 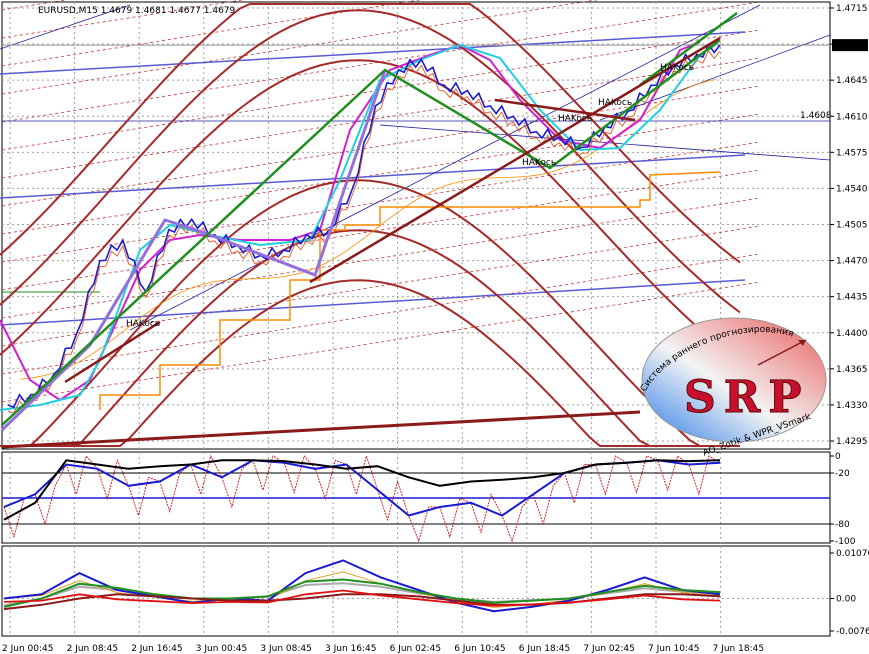 I want to click on time-tick-label: 2 Jun 00:45, so click(x=27, y=649).